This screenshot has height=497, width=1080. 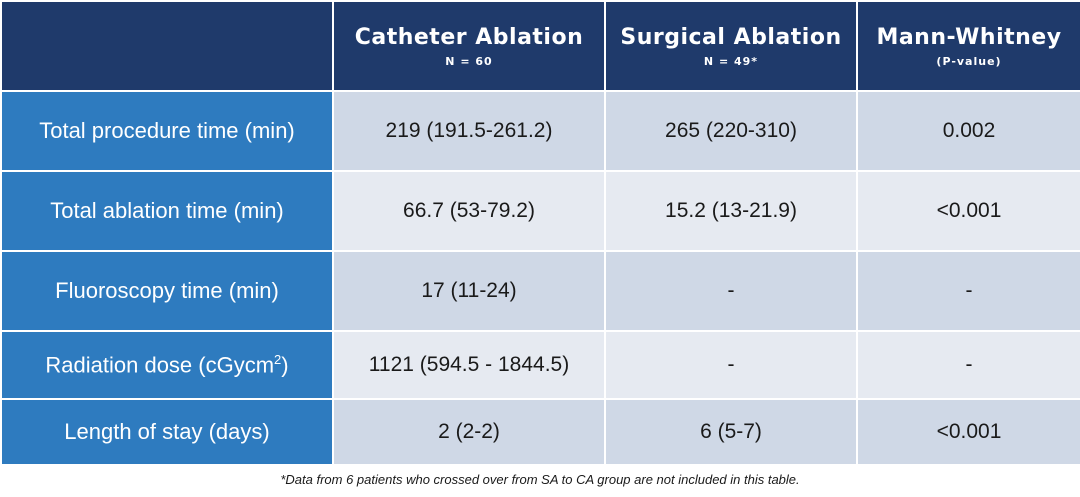 What do you see at coordinates (969, 131) in the screenshot?
I see `p-value: 0.002` at bounding box center [969, 131].